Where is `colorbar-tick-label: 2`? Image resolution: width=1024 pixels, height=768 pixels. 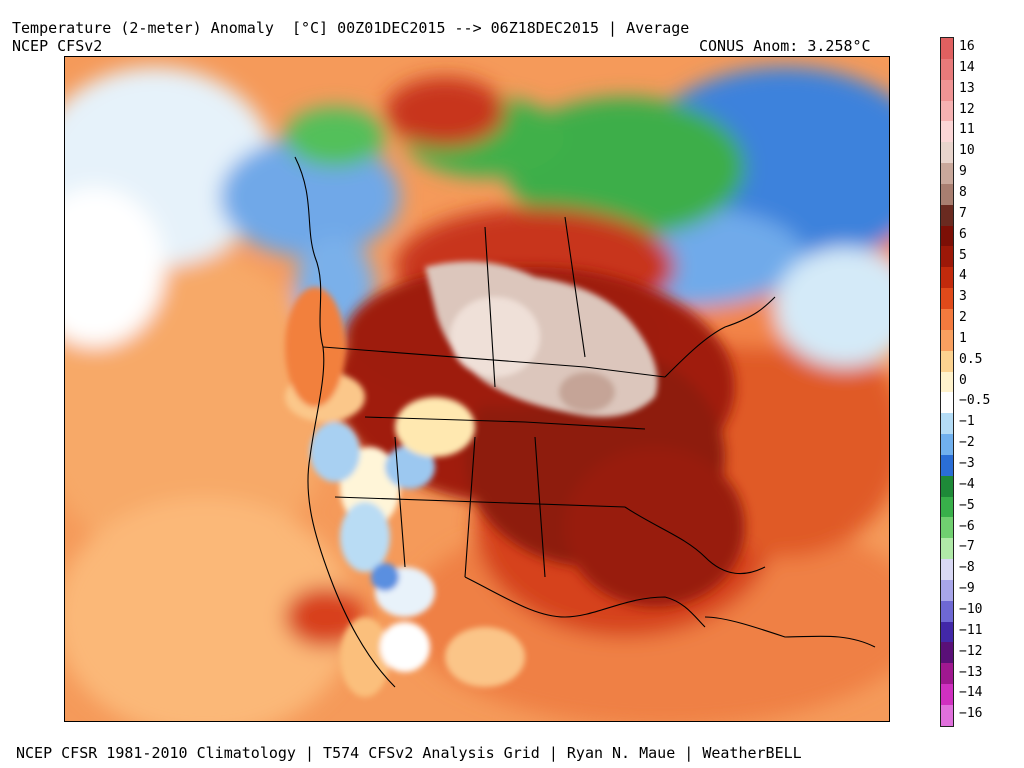 colorbar-tick-label: 2 is located at coordinates (963, 318).